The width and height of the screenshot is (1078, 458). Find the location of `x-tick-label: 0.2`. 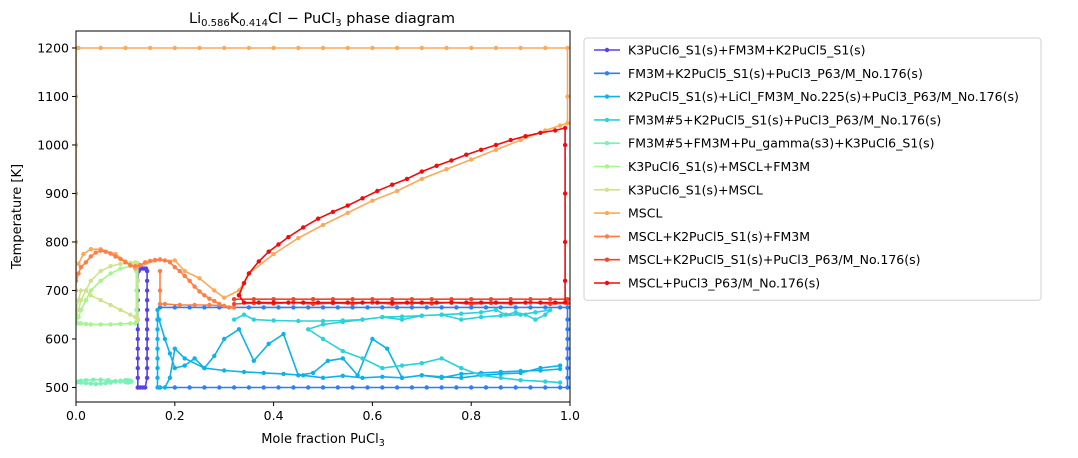

x-tick-label: 0.2 is located at coordinates (175, 415).